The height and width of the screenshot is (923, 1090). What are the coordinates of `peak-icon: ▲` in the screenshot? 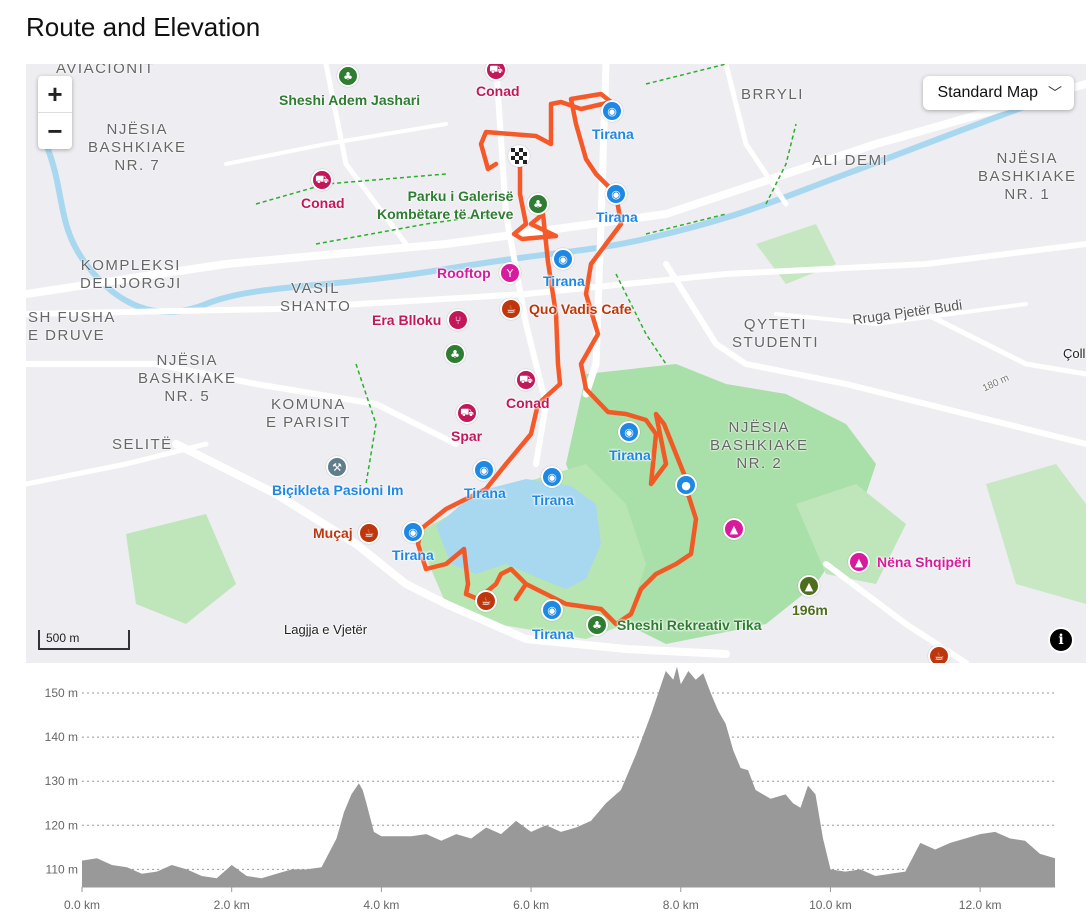 It's located at (809, 586).